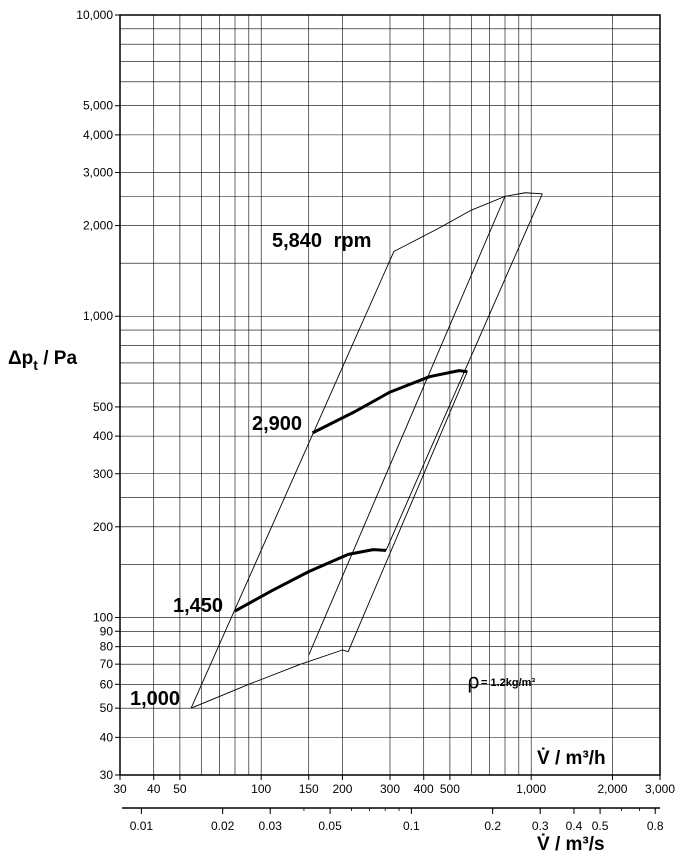  Describe the element at coordinates (103, 436) in the screenshot. I see `y-tick-label: 400` at that location.